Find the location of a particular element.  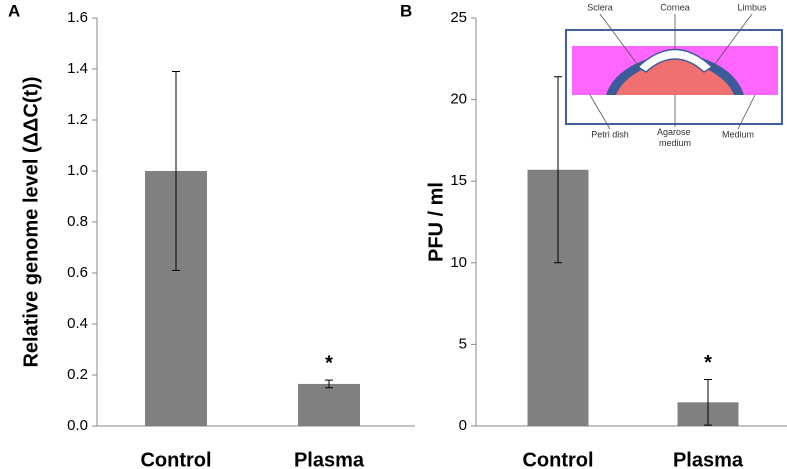

inset-label: Sclera is located at coordinates (600, 7).